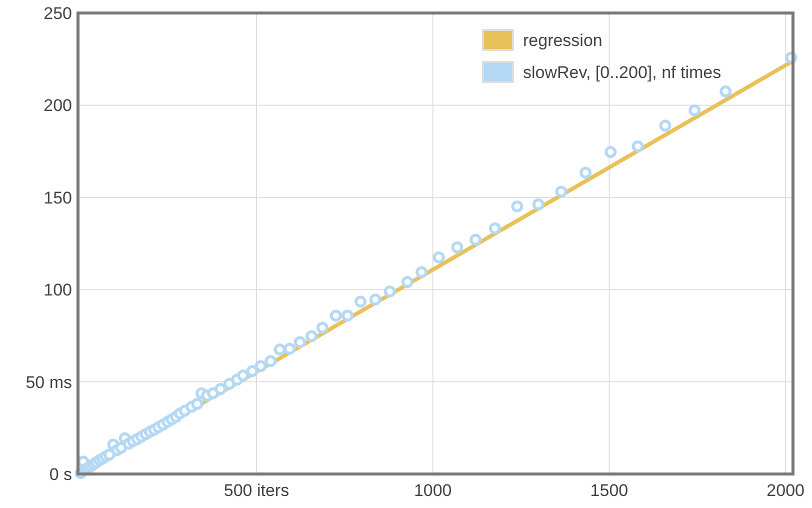  Describe the element at coordinates (609, 490) in the screenshot. I see `x-tick-label: 1500` at that location.